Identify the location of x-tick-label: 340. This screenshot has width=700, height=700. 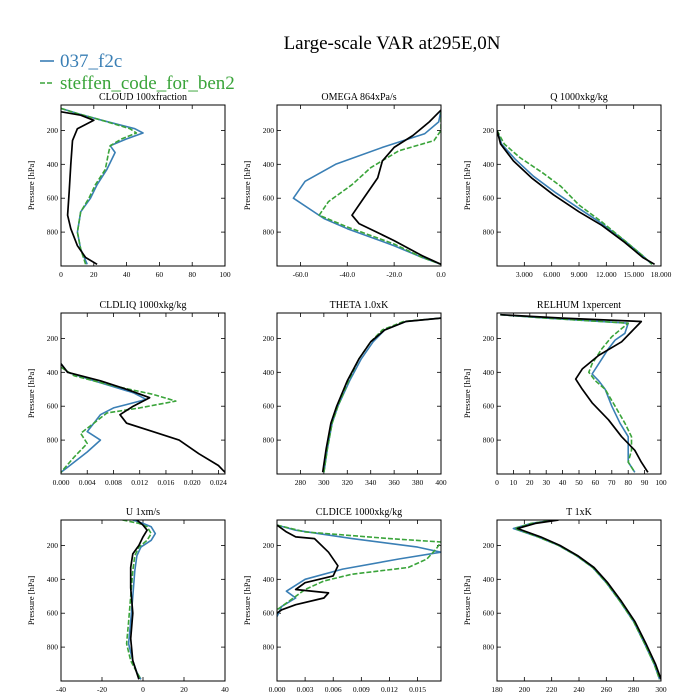
(371, 482).